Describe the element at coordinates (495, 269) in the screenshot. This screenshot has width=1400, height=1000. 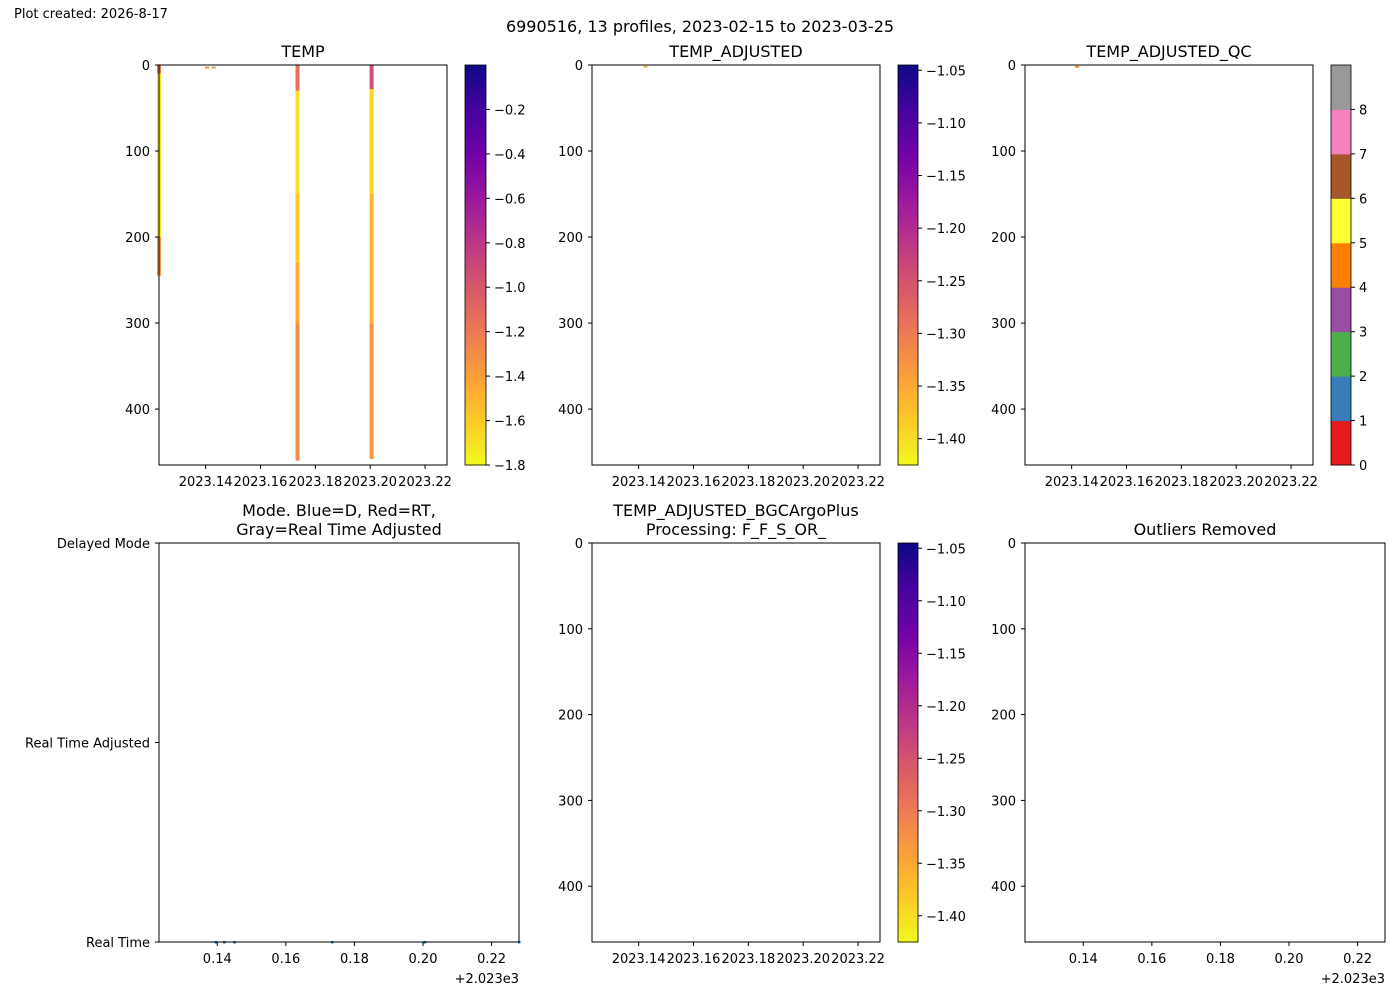
I see `colorbar: −1.8 −1.6 −1.4 −1.2 −1.0 −0.8 −0.6 −0.4 −0.2` at that location.